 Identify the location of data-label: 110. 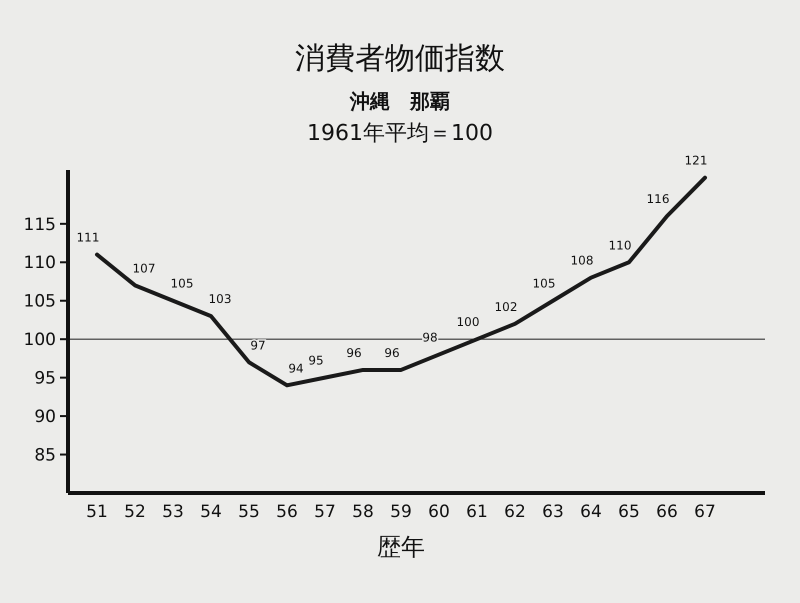
(620, 245).